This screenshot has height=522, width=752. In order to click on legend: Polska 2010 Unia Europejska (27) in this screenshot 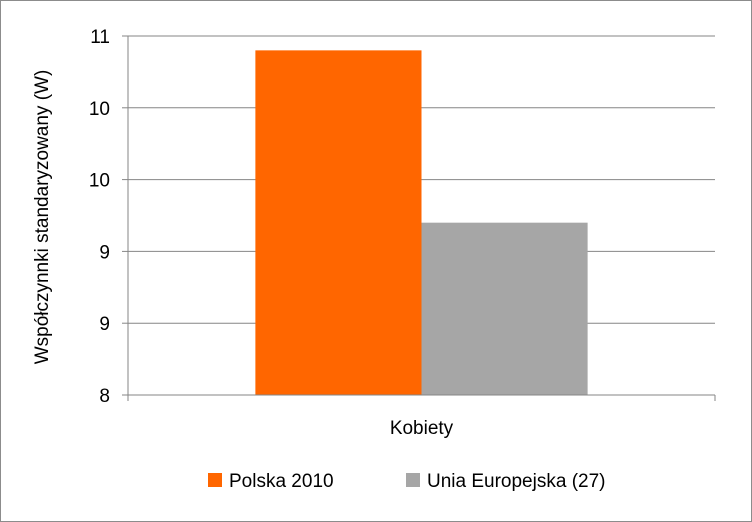, I will do `click(406, 481)`.